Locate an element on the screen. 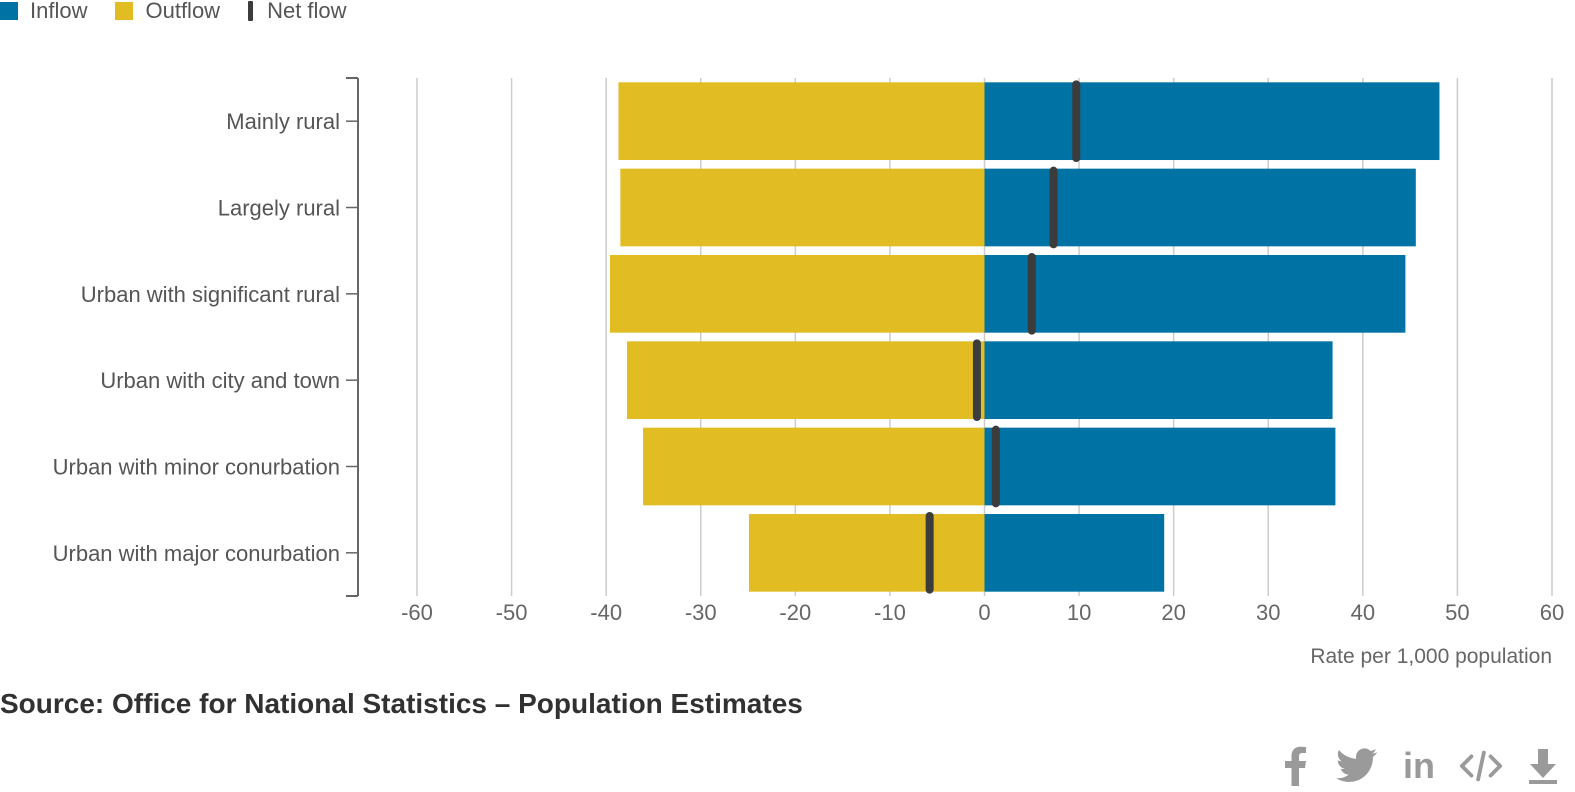 Image resolution: width=1575 pixels, height=792 pixels. legend-swatch-net-flow is located at coordinates (251, 11).